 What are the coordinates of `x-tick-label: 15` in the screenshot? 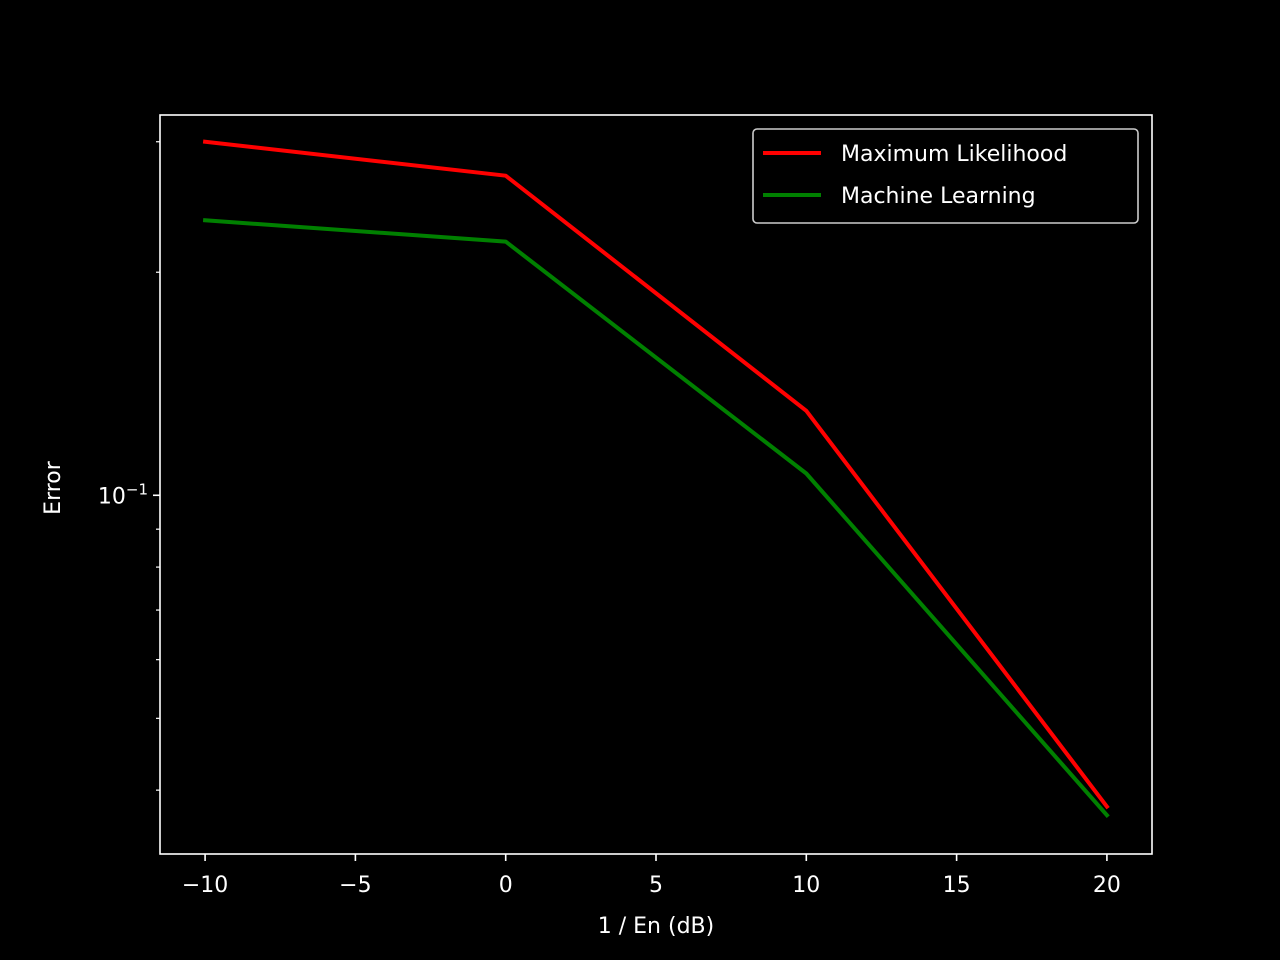 It's located at (957, 885).